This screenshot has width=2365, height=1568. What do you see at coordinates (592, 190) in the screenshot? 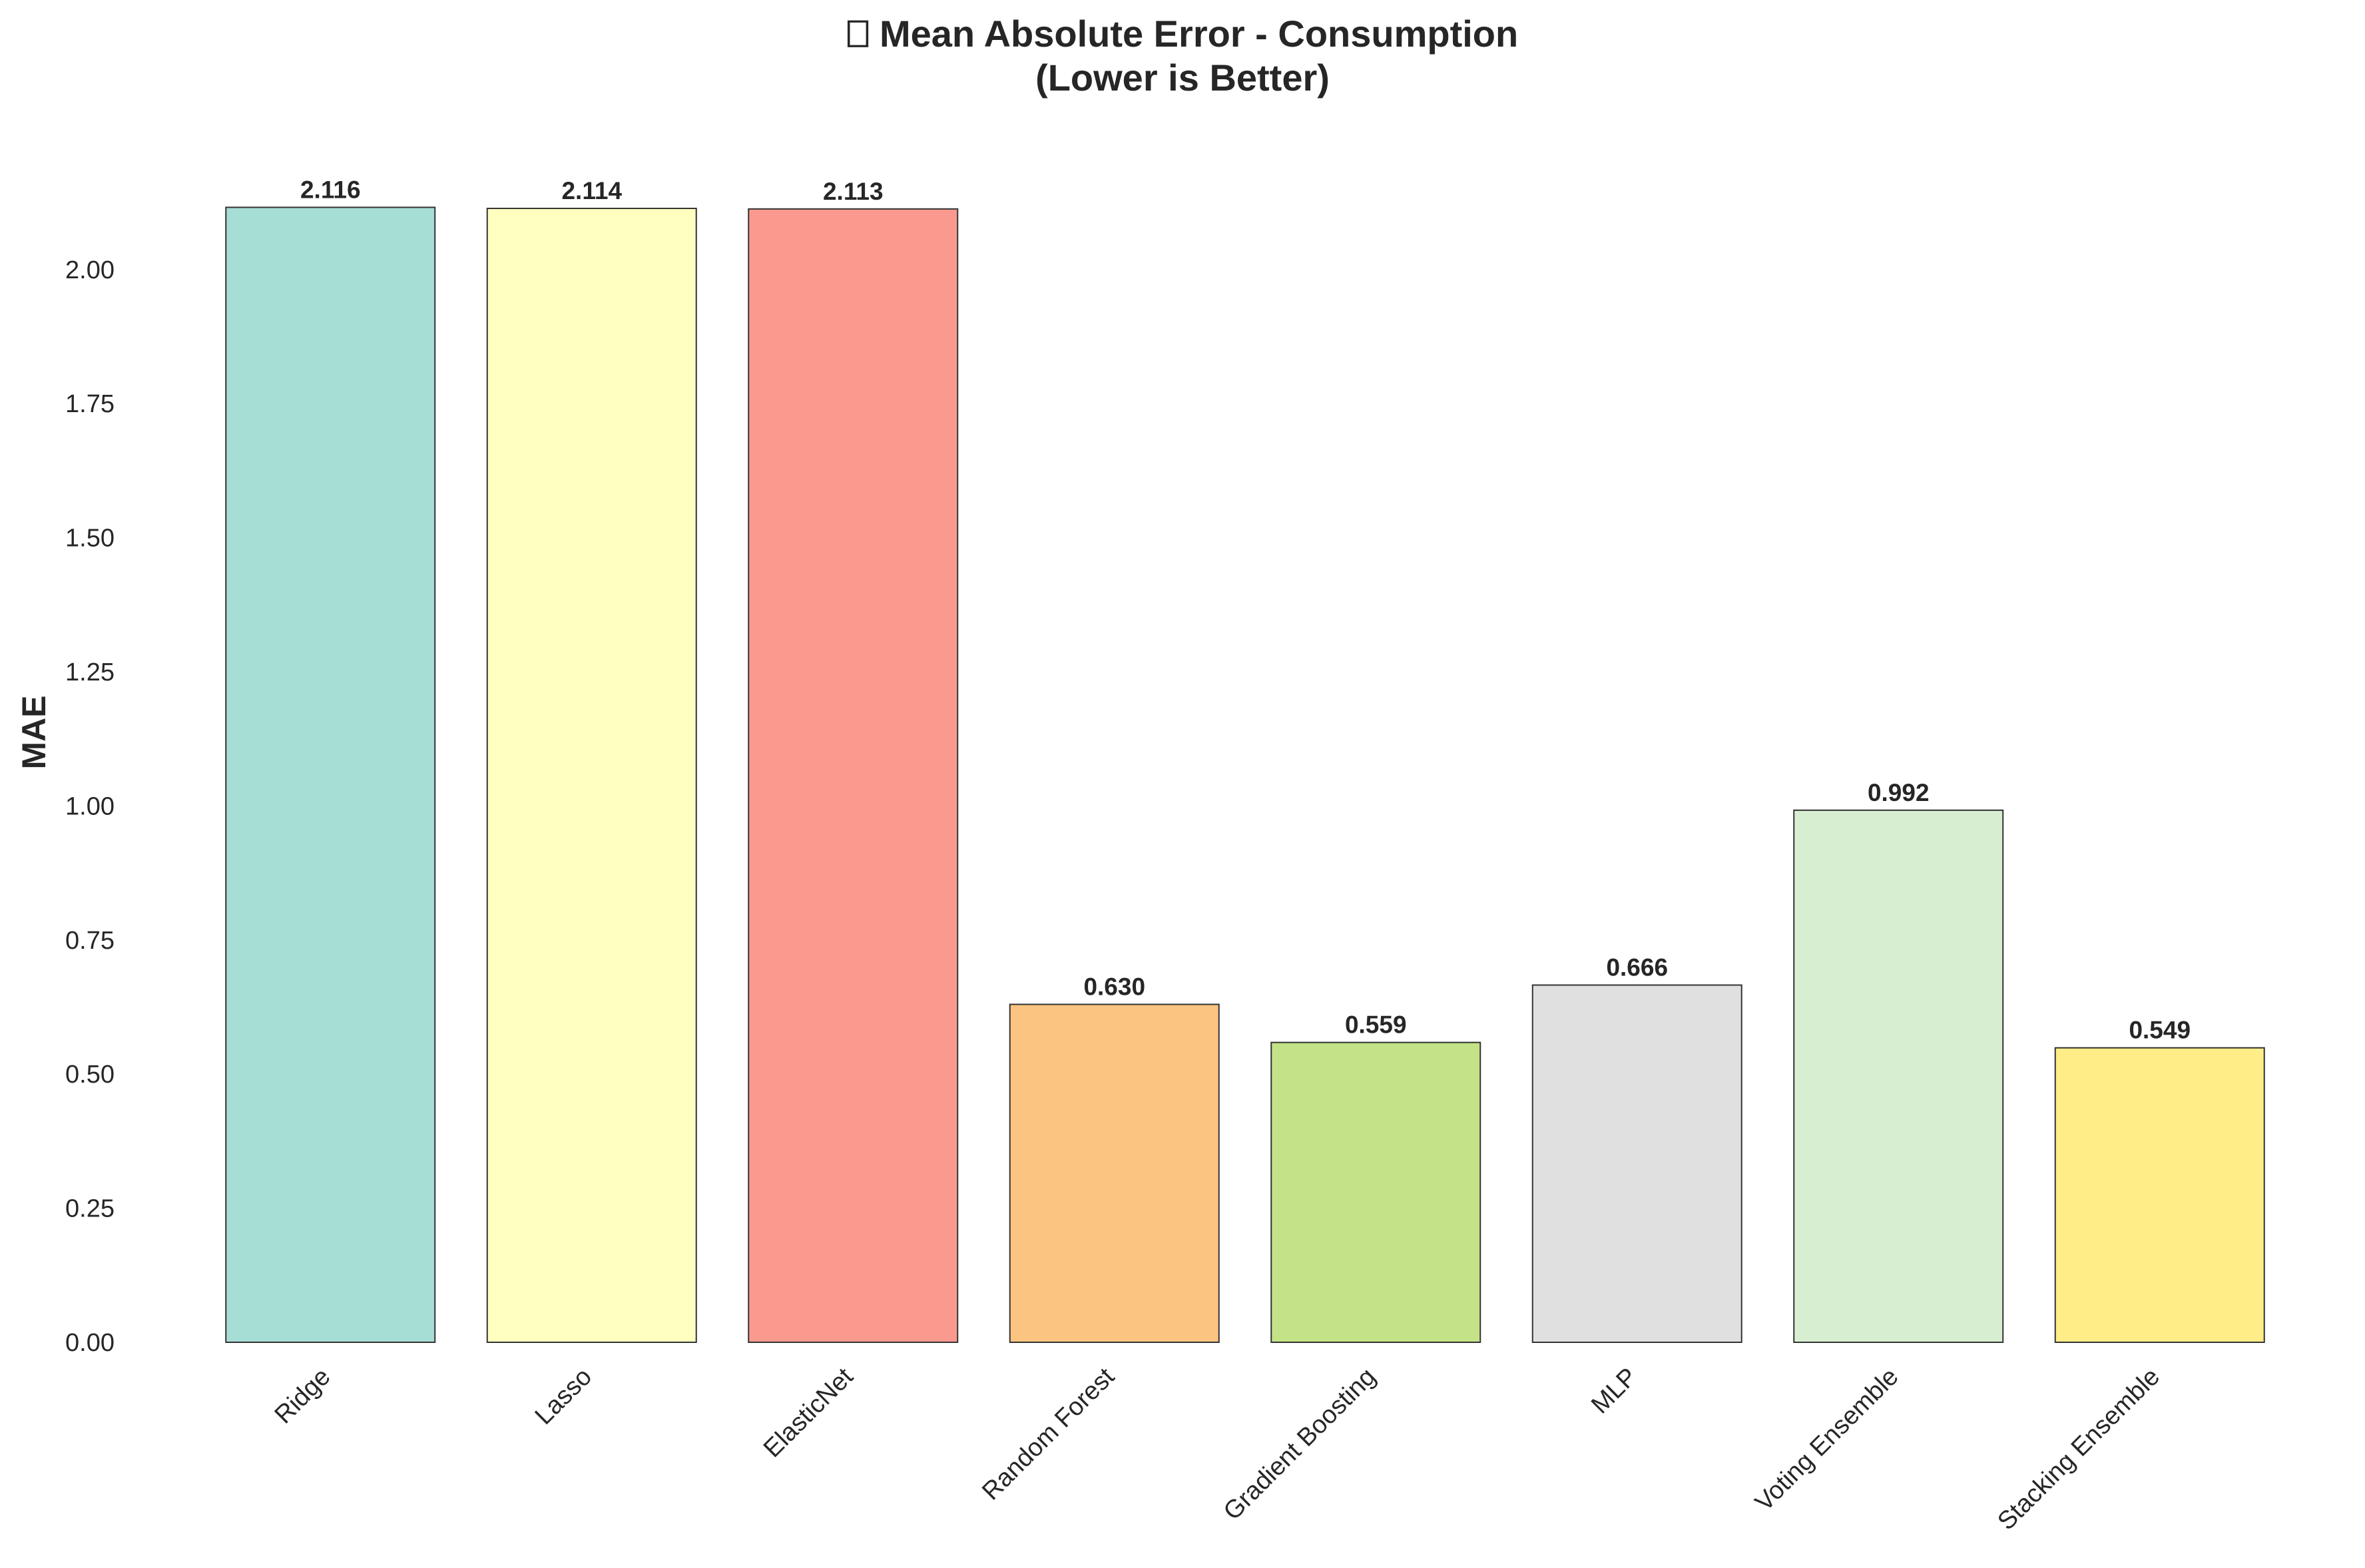
I see `data-label: 2.114` at bounding box center [592, 190].